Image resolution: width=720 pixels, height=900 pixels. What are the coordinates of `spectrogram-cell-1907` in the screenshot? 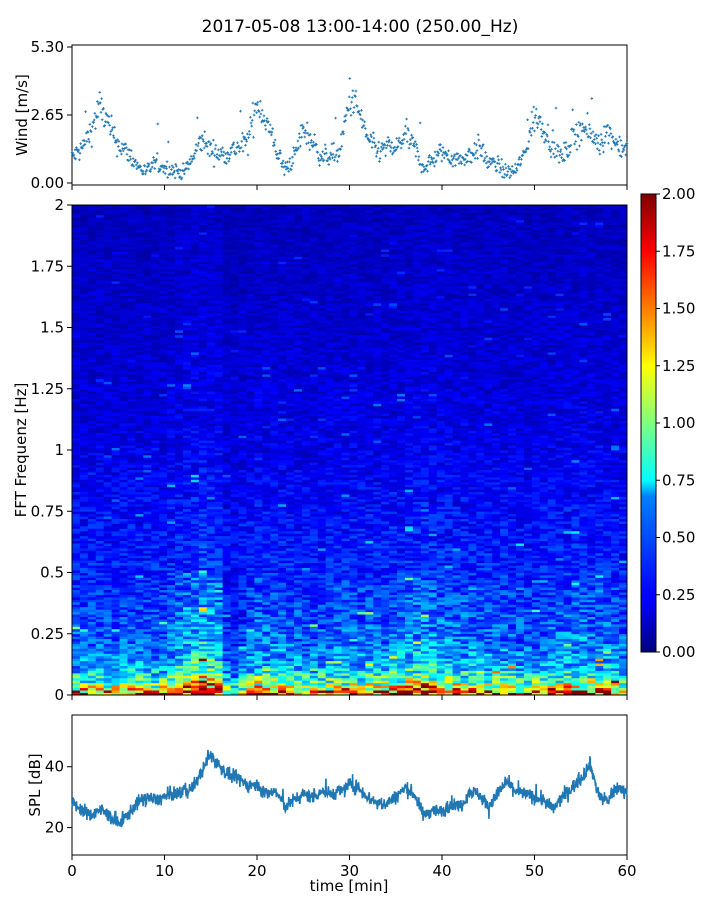 It's located at (147, 432).